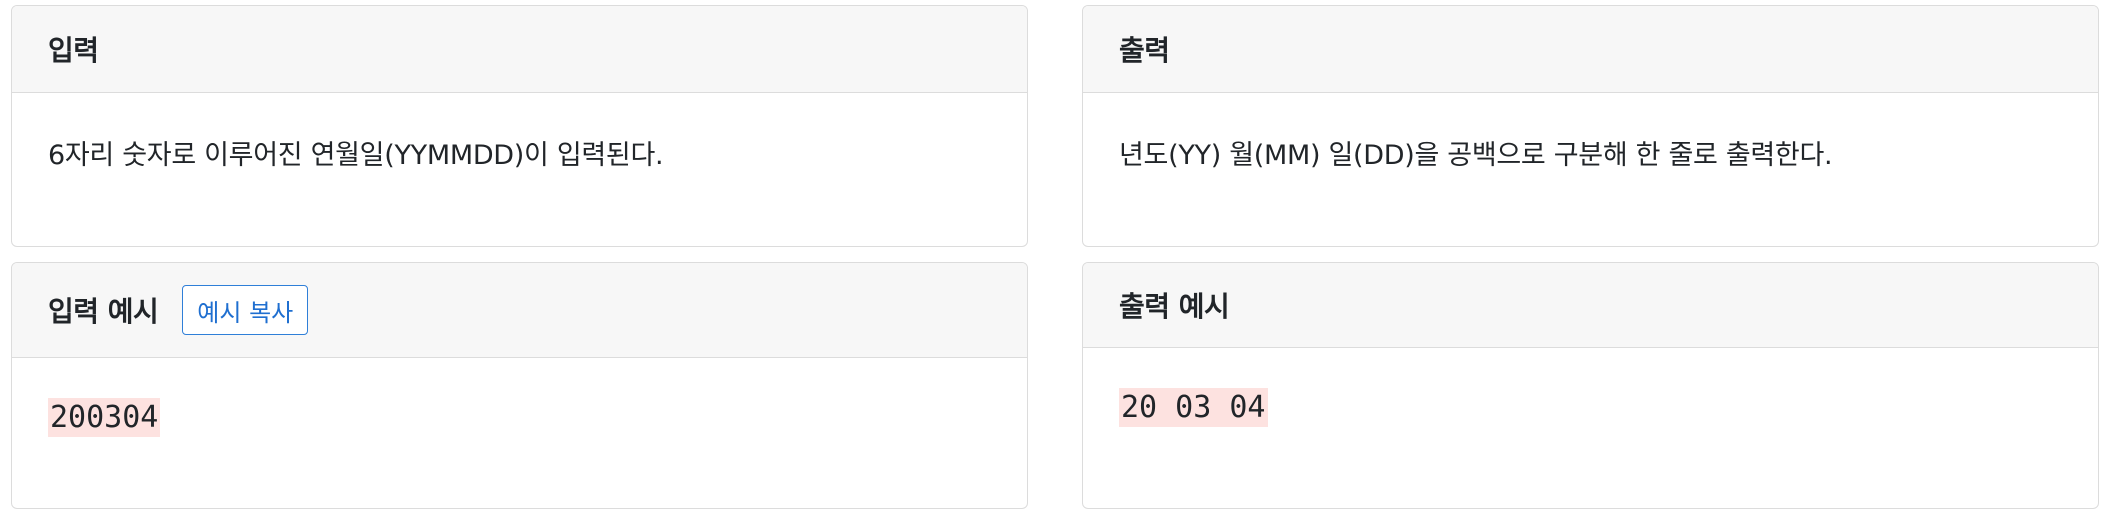 The width and height of the screenshot is (2112, 519). I want to click on output-card-body: 년도(YY) 월(MM) 일(DD)을 공백으로 구분해 한 줄로 출력한다., so click(1590, 132).